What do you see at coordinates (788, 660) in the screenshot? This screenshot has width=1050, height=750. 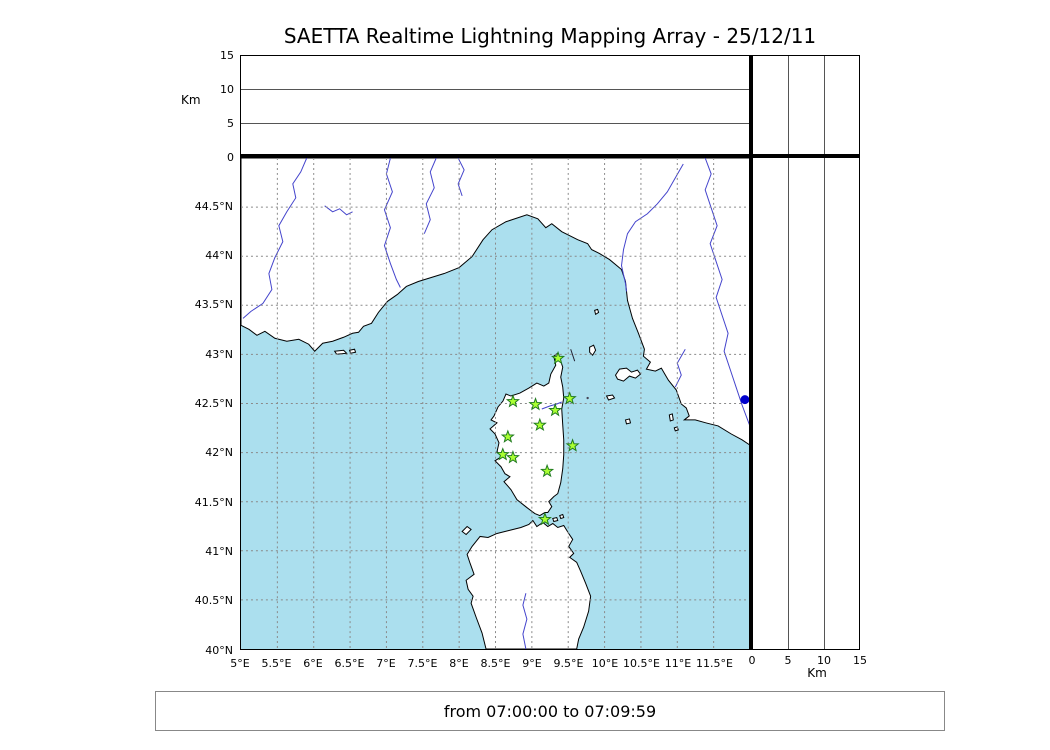 I see `alt-tick-label-right: 5` at bounding box center [788, 660].